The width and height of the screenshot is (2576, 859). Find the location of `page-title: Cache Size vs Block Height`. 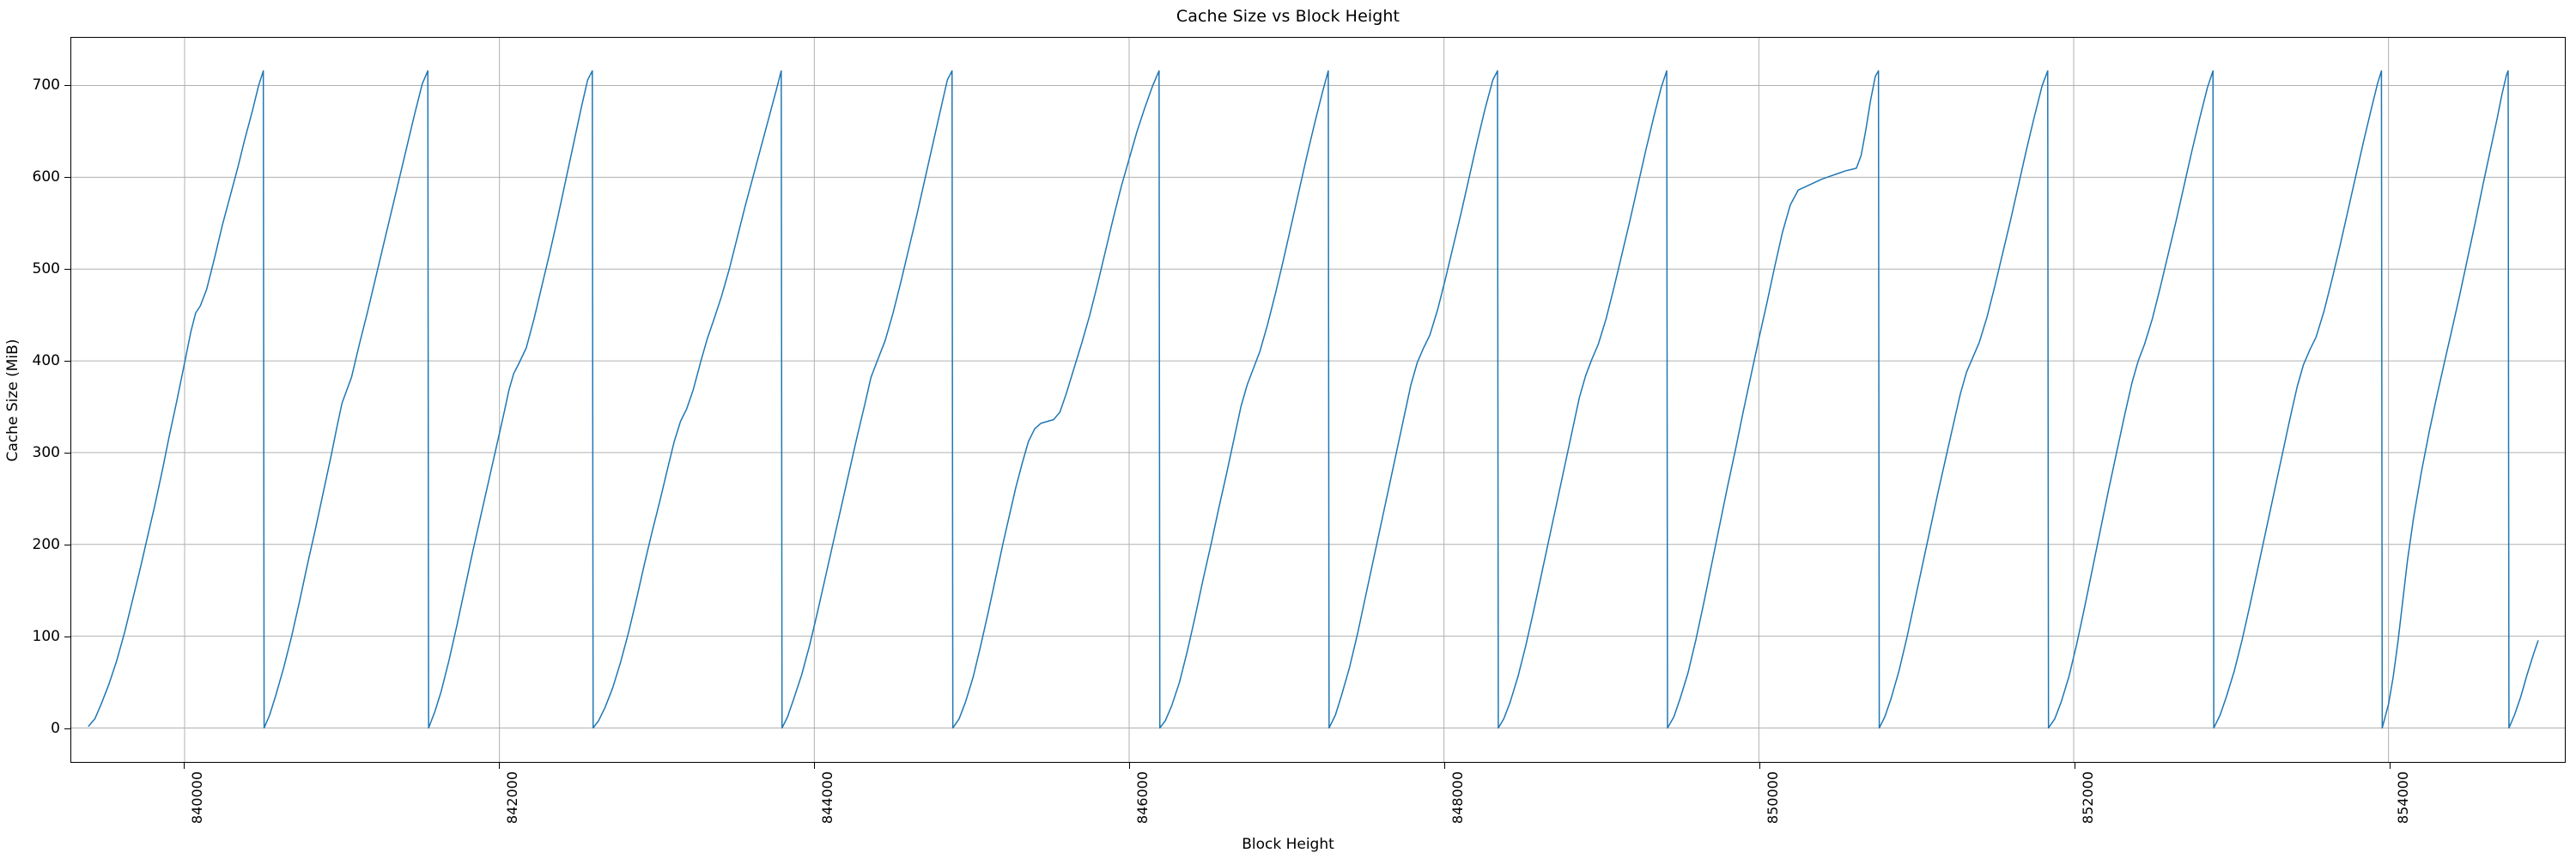

page-title: Cache Size vs Block Height is located at coordinates (1288, 17).